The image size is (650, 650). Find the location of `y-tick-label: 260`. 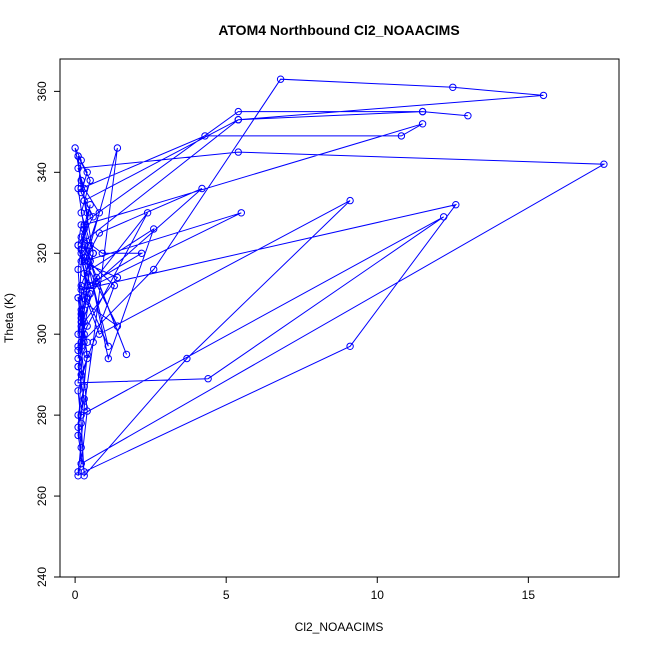

y-tick-label: 260 is located at coordinates (42, 496).